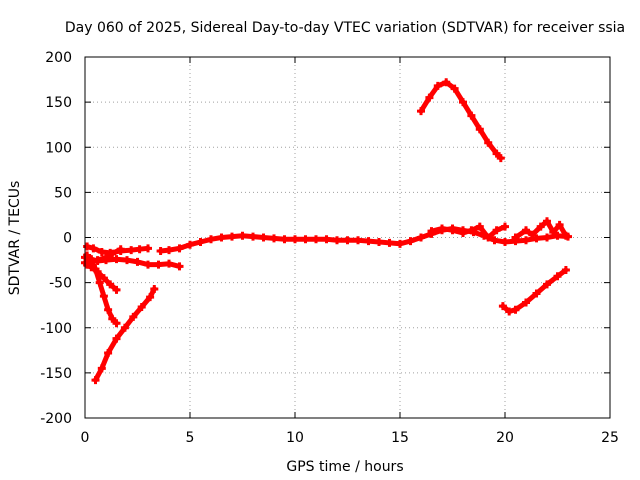 The height and width of the screenshot is (480, 640). What do you see at coordinates (56, 238) in the screenshot?
I see `y-tick-labels: -200 -150 -100 -50 0 50 100 150 200` at bounding box center [56, 238].